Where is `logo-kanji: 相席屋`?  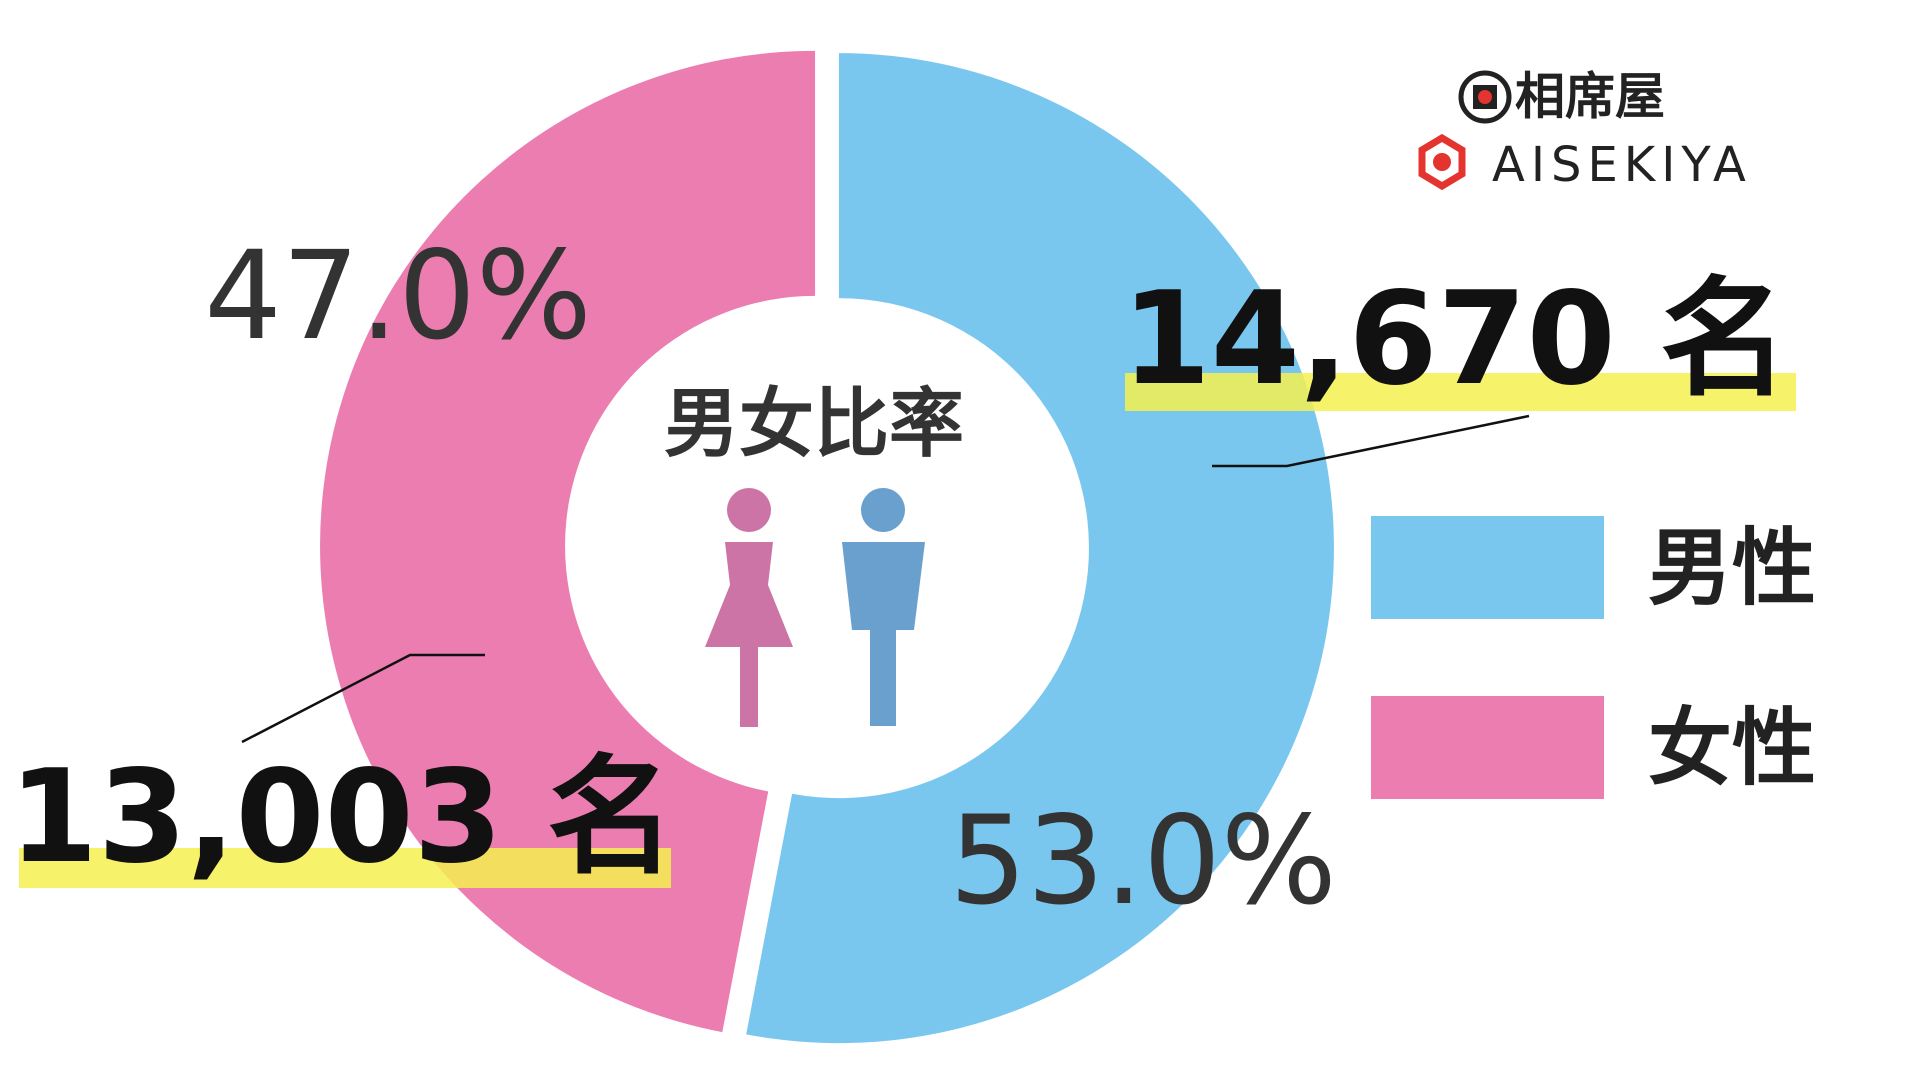
logo-kanji: 相席屋 is located at coordinates (1590, 97).